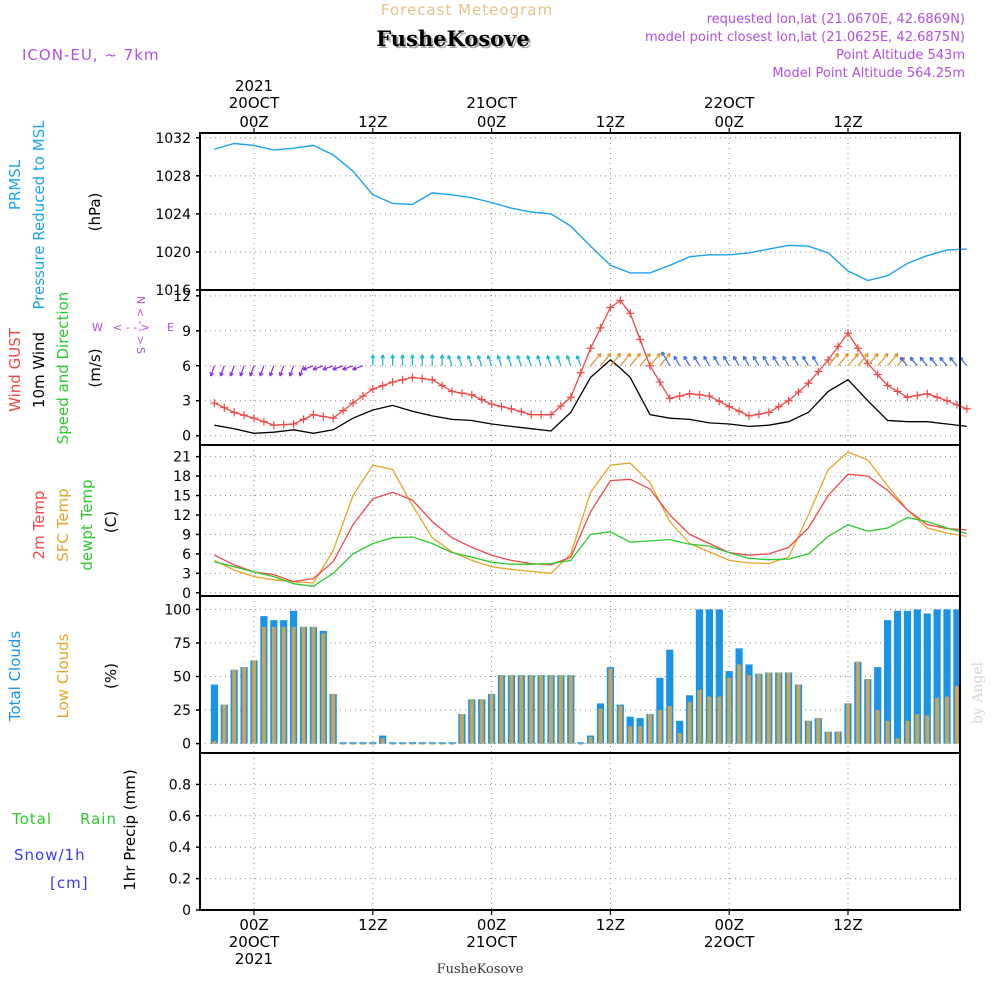 The width and height of the screenshot is (1000, 1000). Describe the element at coordinates (15, 677) in the screenshot. I see `total-clouds-label: Total Clouds` at that location.